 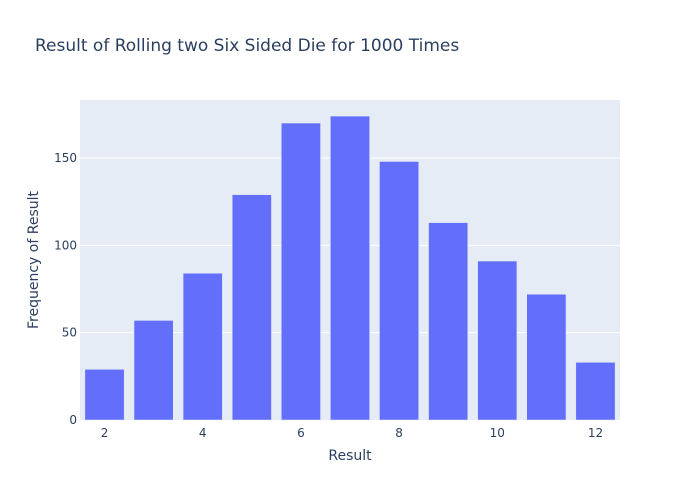 I want to click on y-tick-label: 0, so click(x=73, y=420).